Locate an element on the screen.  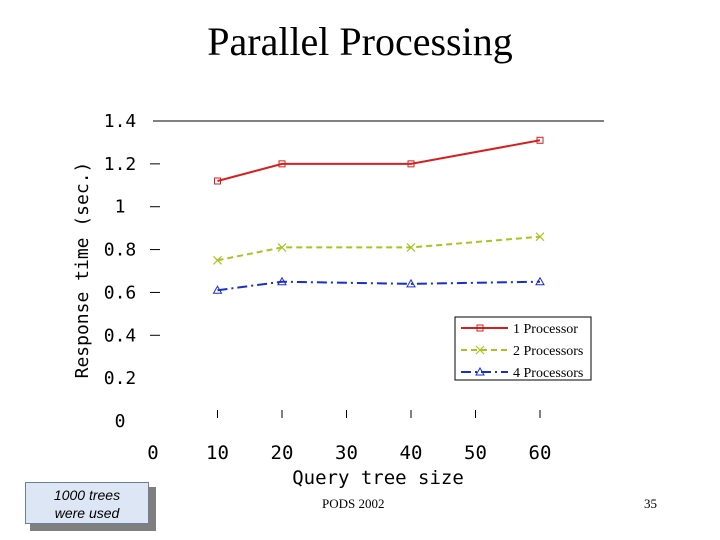
x-tick-label: 40 is located at coordinates (411, 453).